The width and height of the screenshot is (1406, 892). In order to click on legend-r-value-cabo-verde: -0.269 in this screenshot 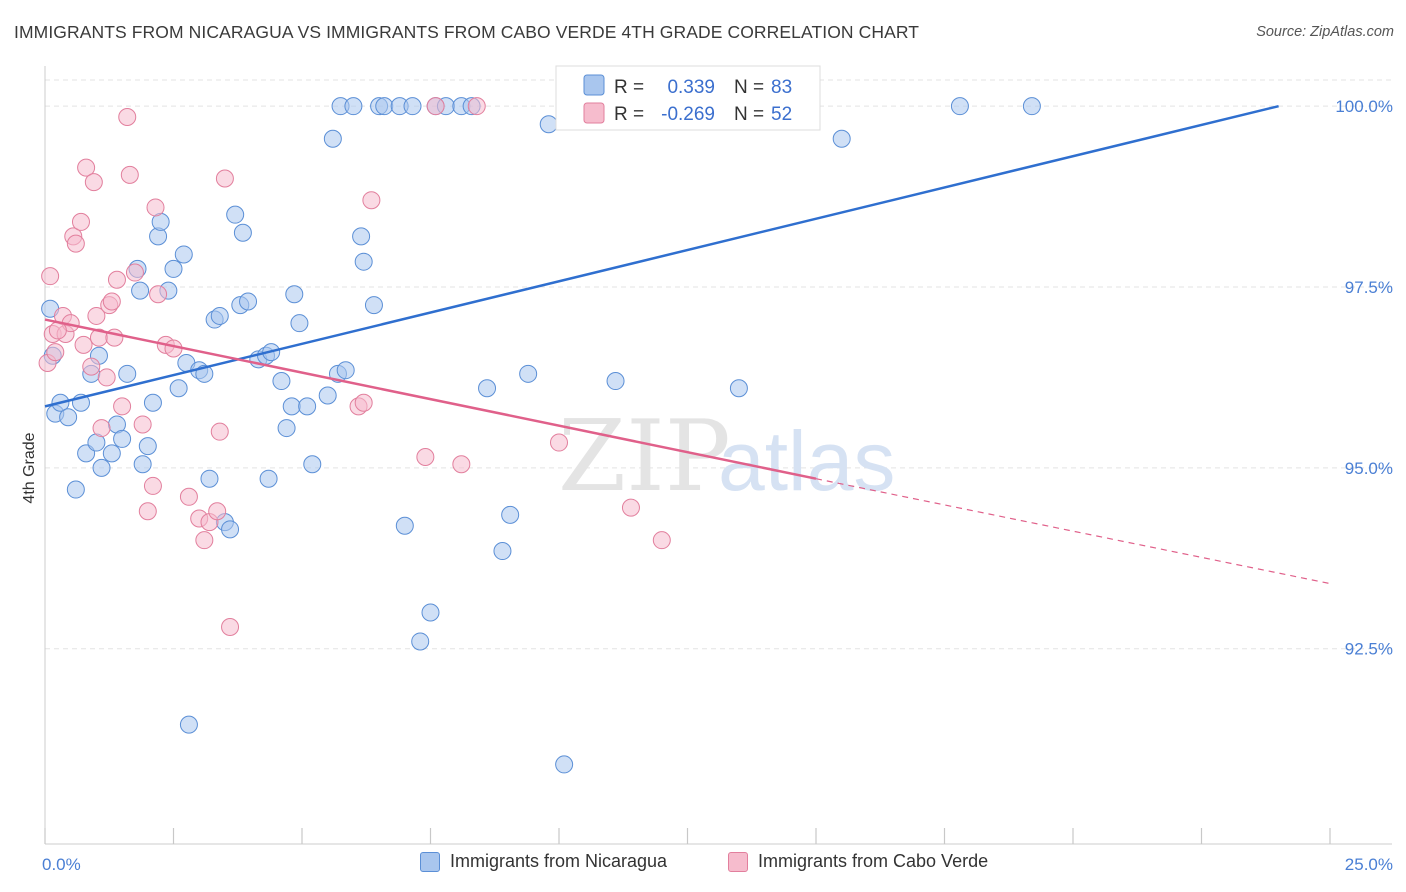, I will do `click(688, 114)`.